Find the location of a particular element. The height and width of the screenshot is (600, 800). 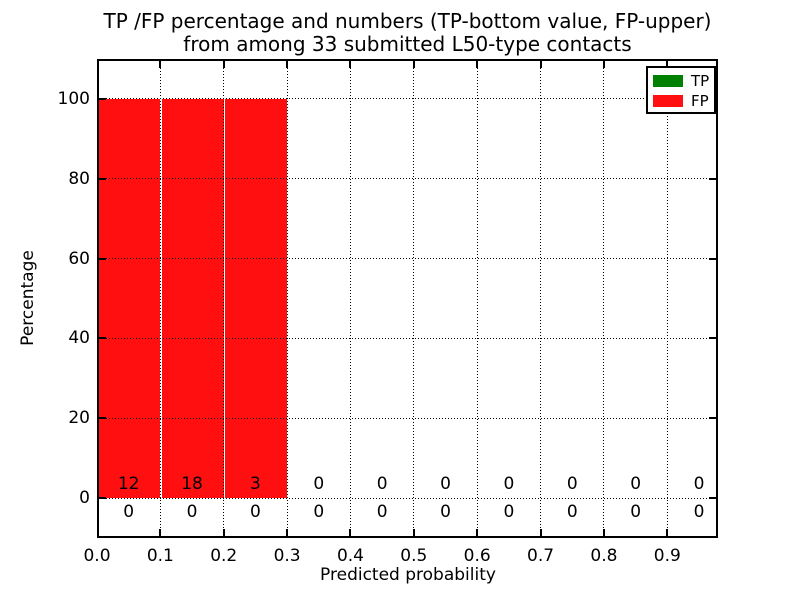

legend-label-fp: FP is located at coordinates (700, 100).